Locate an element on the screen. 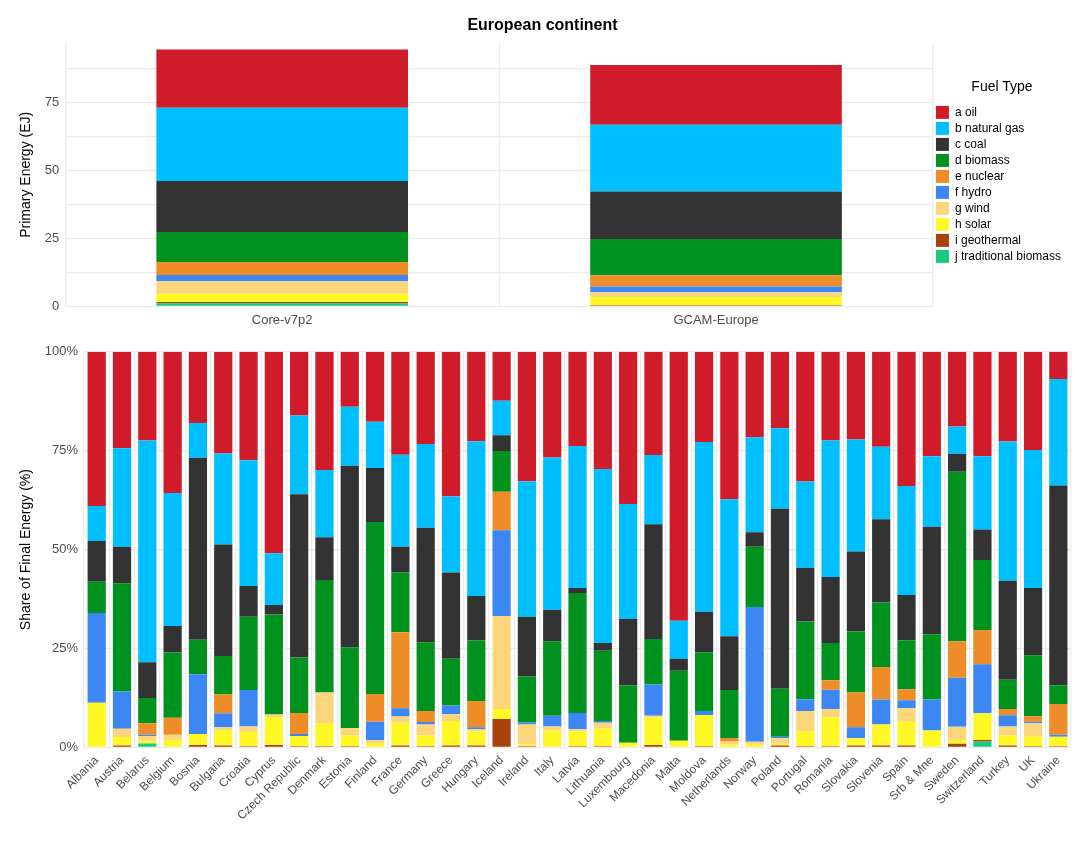 Image resolution: width=1083 pixels, height=842 pixels. legend-label: c coal is located at coordinates (970, 143).